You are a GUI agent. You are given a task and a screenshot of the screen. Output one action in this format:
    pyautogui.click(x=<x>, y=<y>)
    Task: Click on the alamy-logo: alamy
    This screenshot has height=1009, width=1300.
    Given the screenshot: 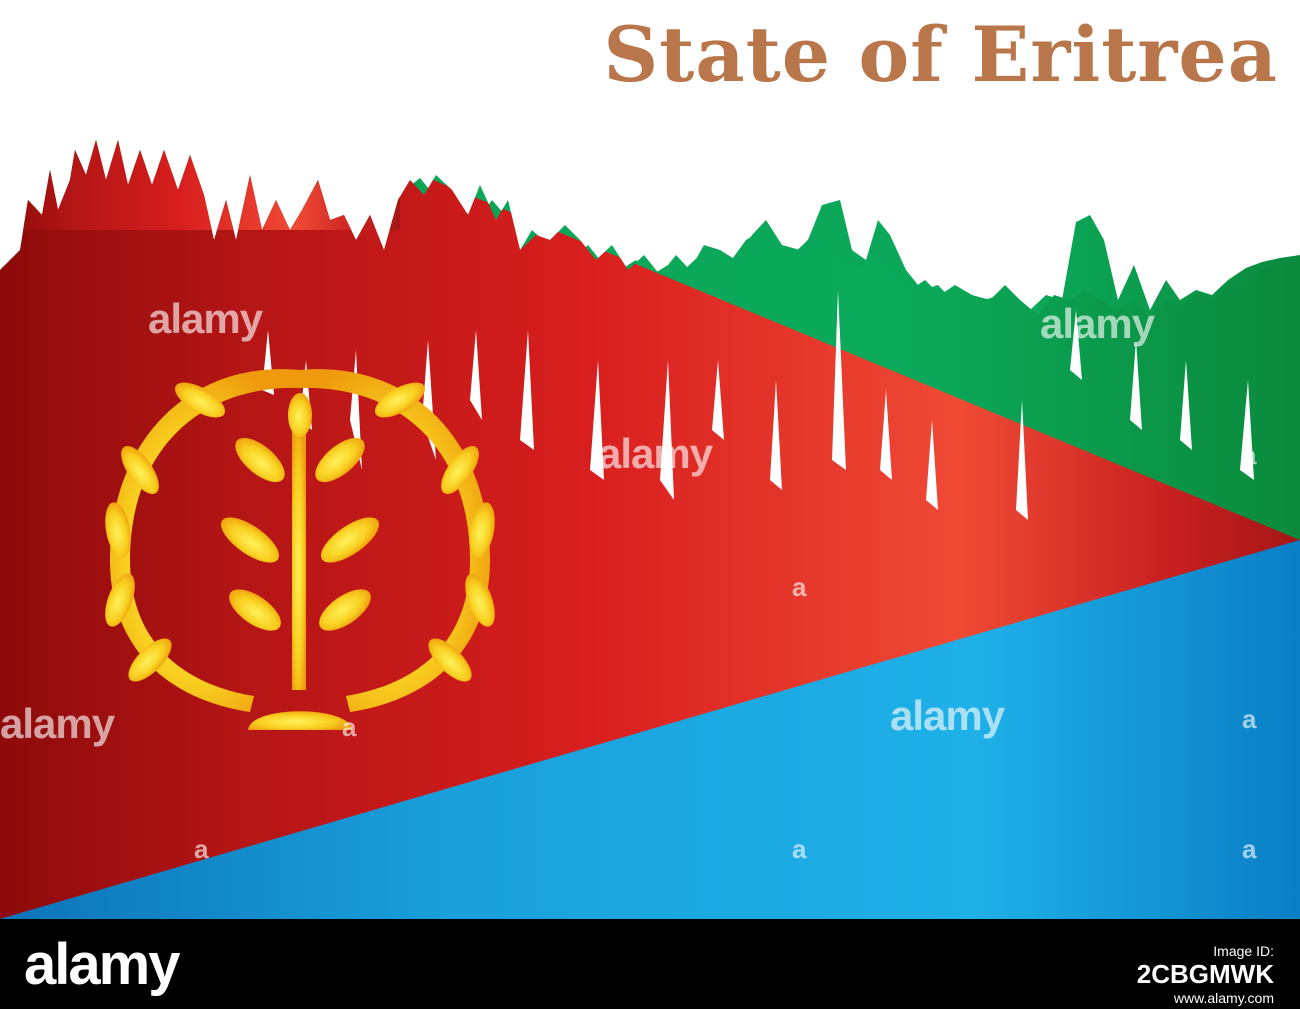 What is the action you would take?
    pyautogui.click(x=102, y=964)
    